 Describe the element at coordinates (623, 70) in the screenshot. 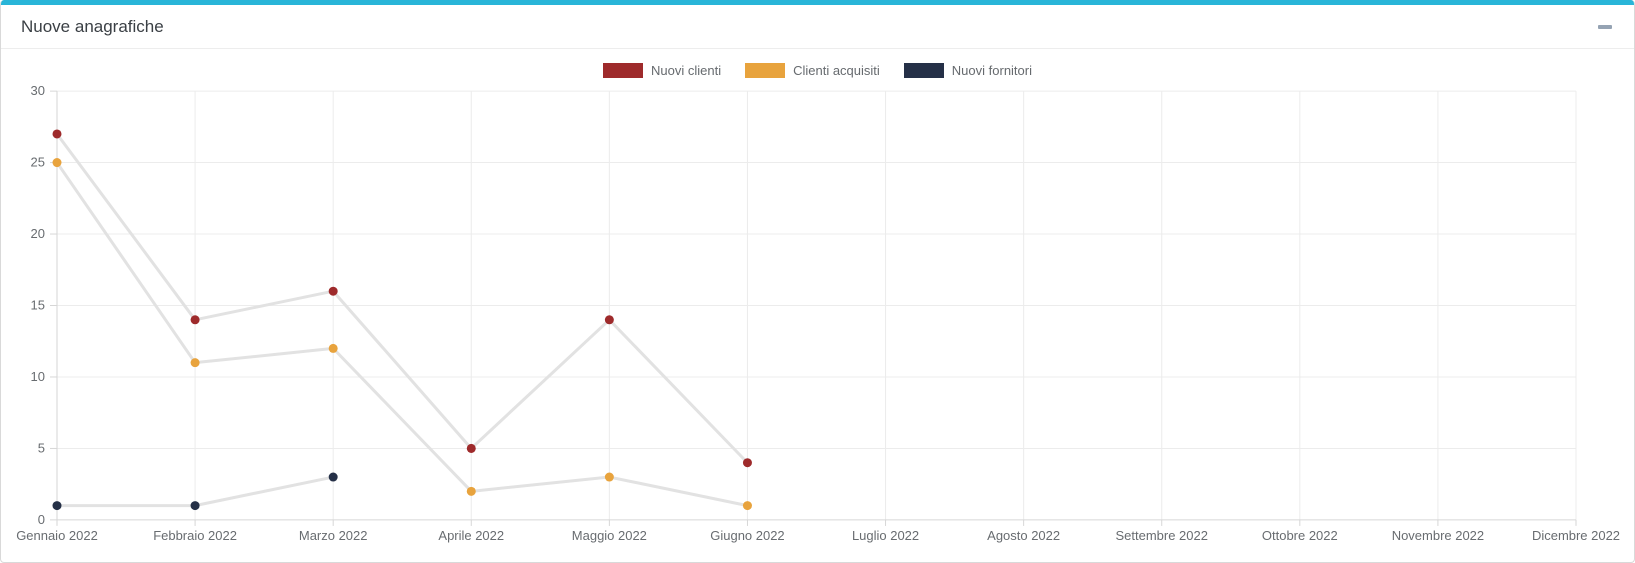

I see `legend-swatch-nuovi-clienti` at that location.